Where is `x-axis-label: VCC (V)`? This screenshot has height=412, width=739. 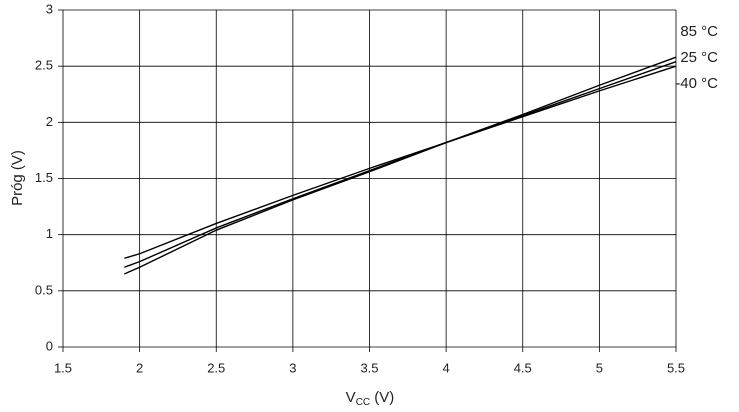
x-axis-label: VCC (V) is located at coordinates (370, 398).